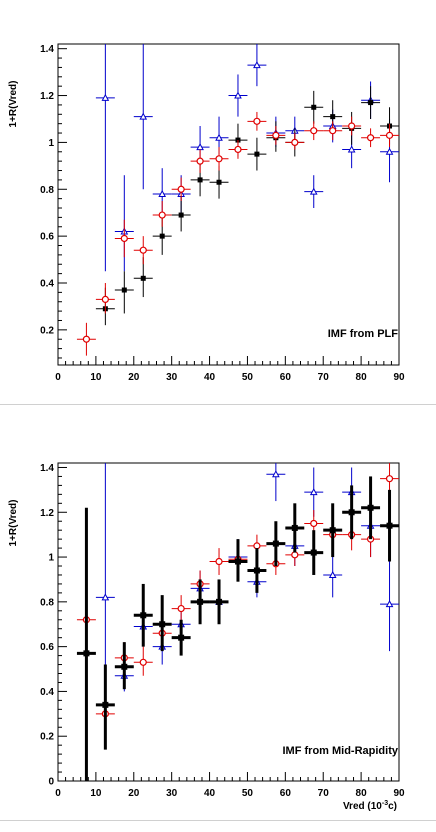 This screenshot has width=436, height=832. I want to click on y-axis-label: 1+R(Vred), so click(13, 104).